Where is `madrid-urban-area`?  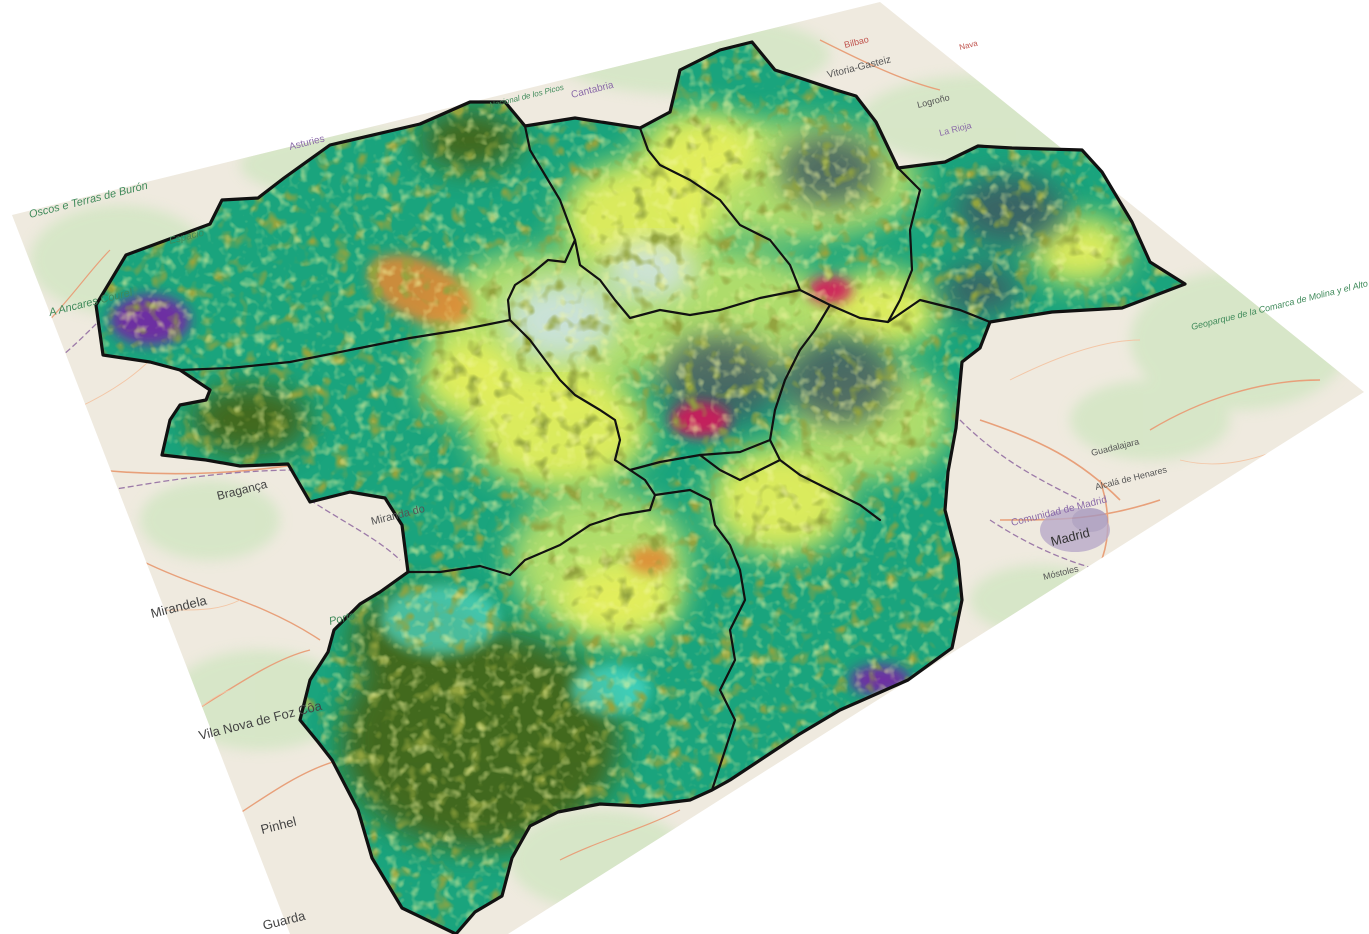 madrid-urban-area is located at coordinates (1075, 530).